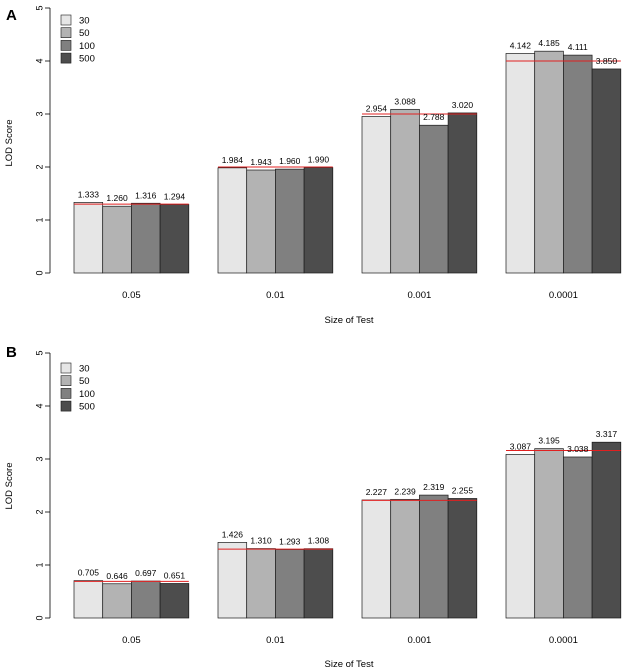 This screenshot has height=671, width=624. Describe the element at coordinates (39, 352) in the screenshot. I see `y-tick-label-b: 5` at that location.